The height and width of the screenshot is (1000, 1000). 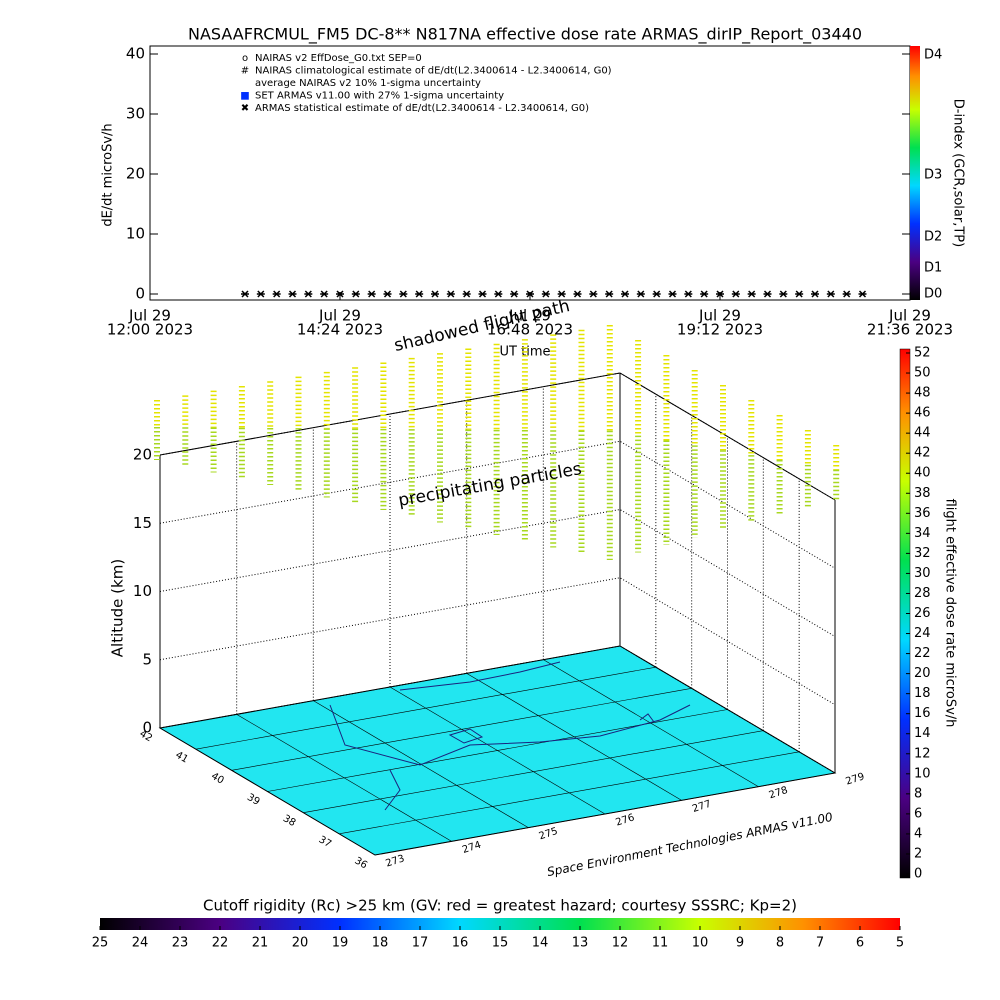 What do you see at coordinates (289, 821) in the screenshot?
I see `lat-tick-label: 38` at bounding box center [289, 821].